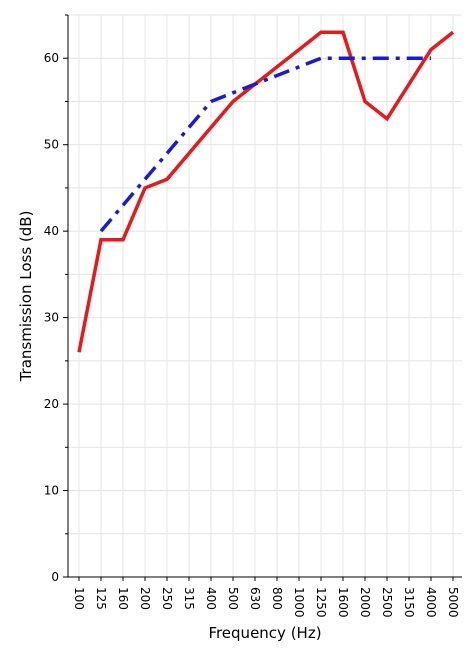 The height and width of the screenshot is (657, 474). What do you see at coordinates (365, 602) in the screenshot?
I see `x-tick-label: 2000` at bounding box center [365, 602].